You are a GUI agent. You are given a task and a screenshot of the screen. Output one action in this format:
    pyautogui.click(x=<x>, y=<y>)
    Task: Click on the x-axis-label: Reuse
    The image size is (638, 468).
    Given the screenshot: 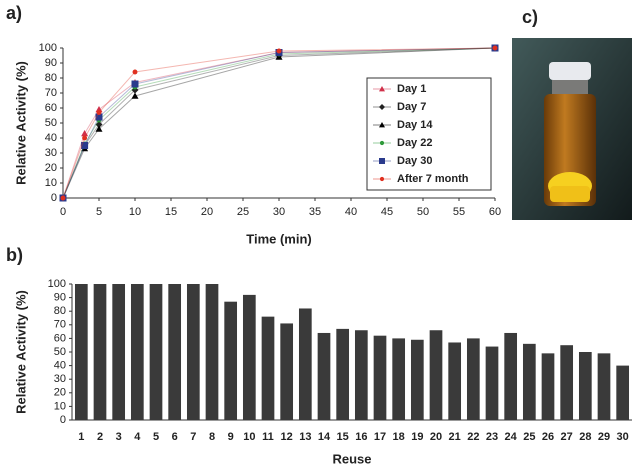 What is the action you would take?
    pyautogui.click(x=351, y=458)
    